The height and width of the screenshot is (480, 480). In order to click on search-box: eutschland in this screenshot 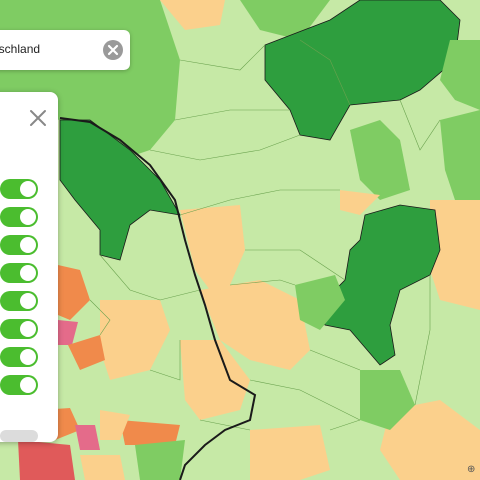, I will do `click(65, 50)`.